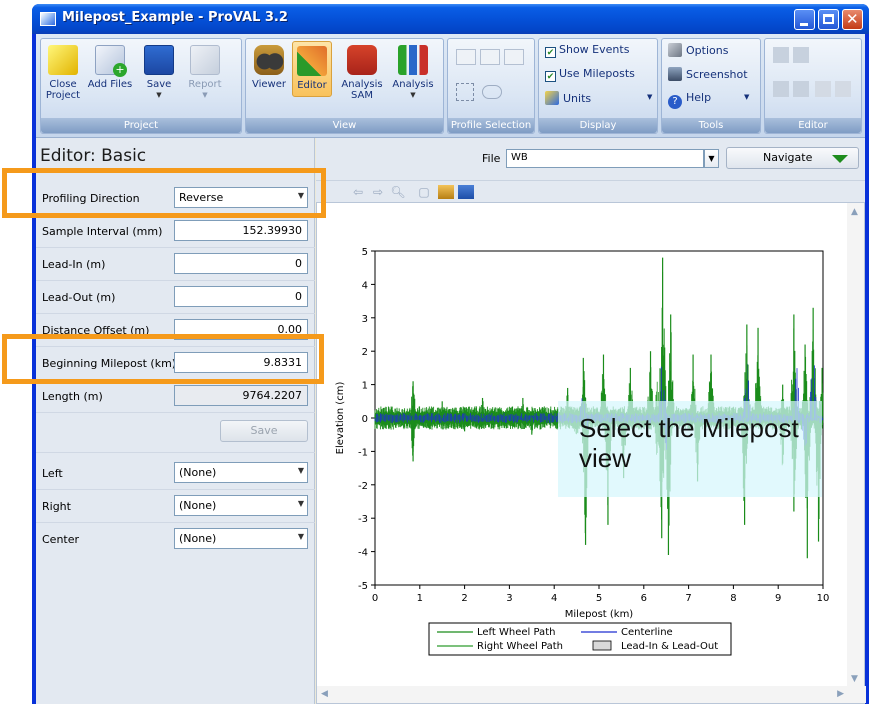 This screenshot has width=872, height=705. I want to click on legend-entry: Centerline, so click(647, 632).